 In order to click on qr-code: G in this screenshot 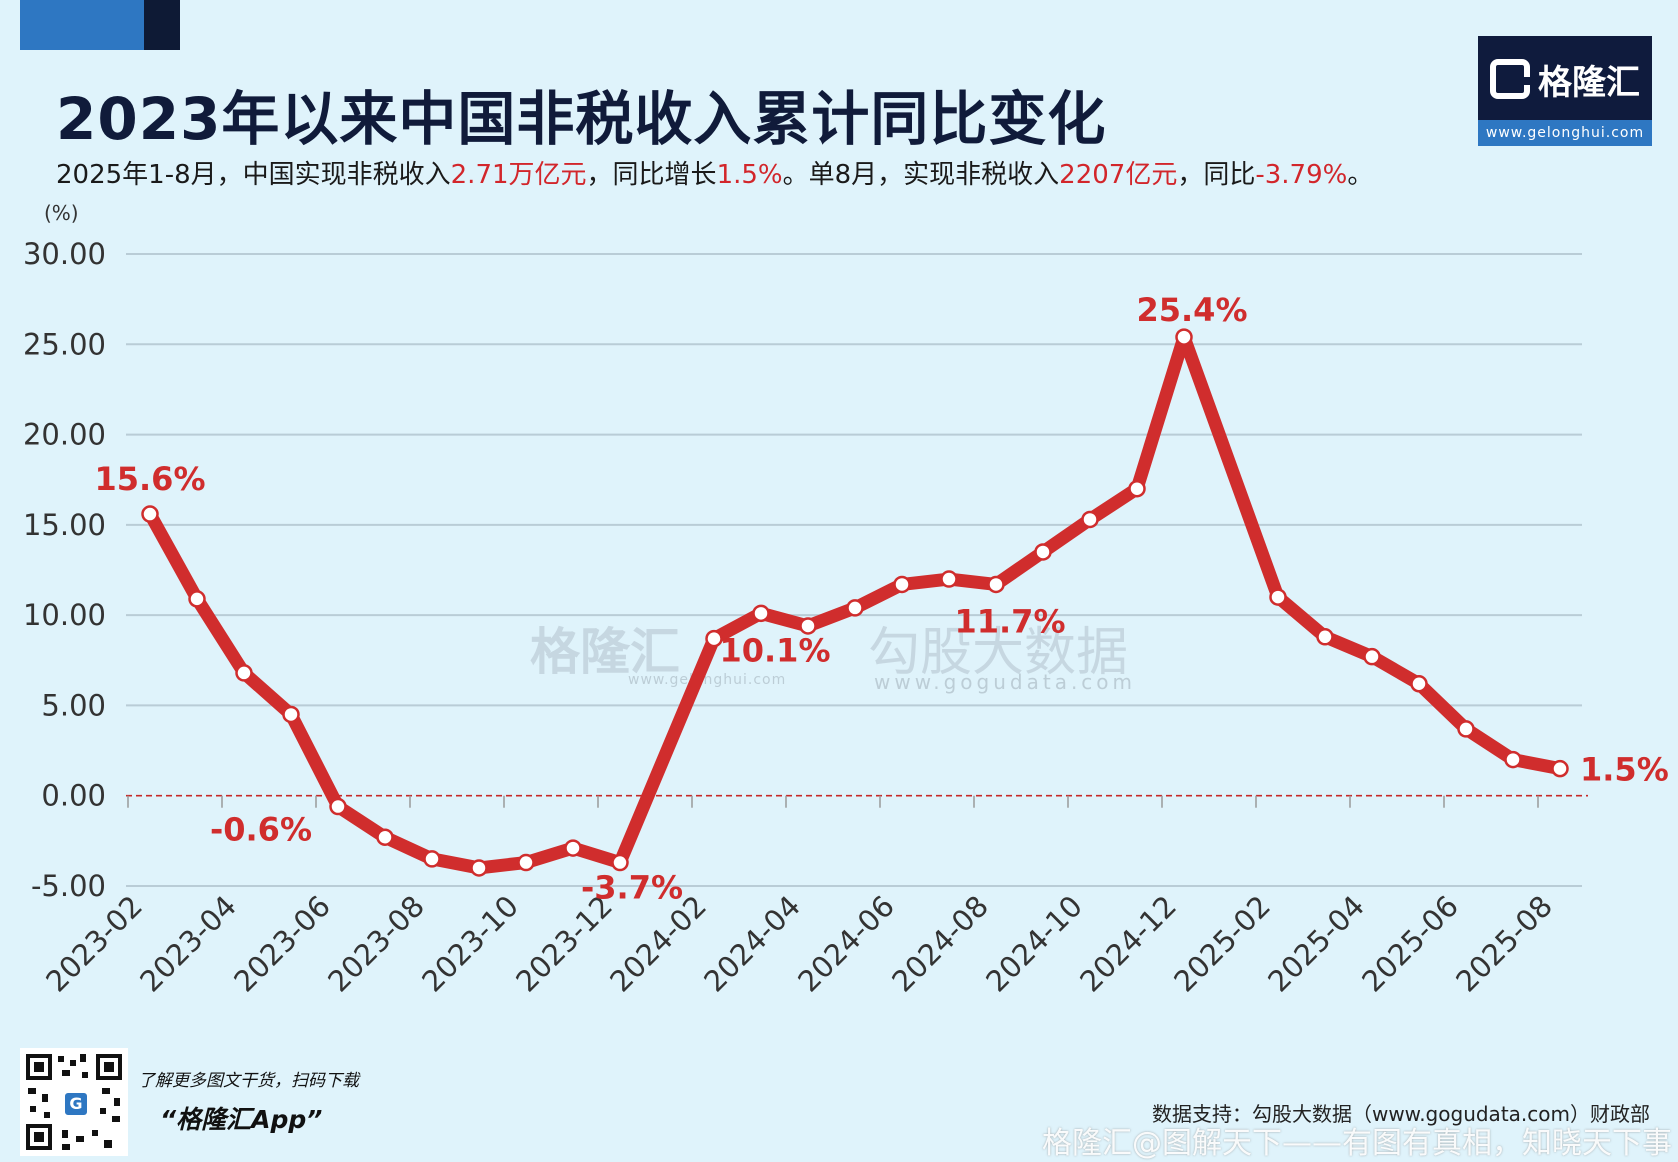, I will do `click(74, 1102)`.